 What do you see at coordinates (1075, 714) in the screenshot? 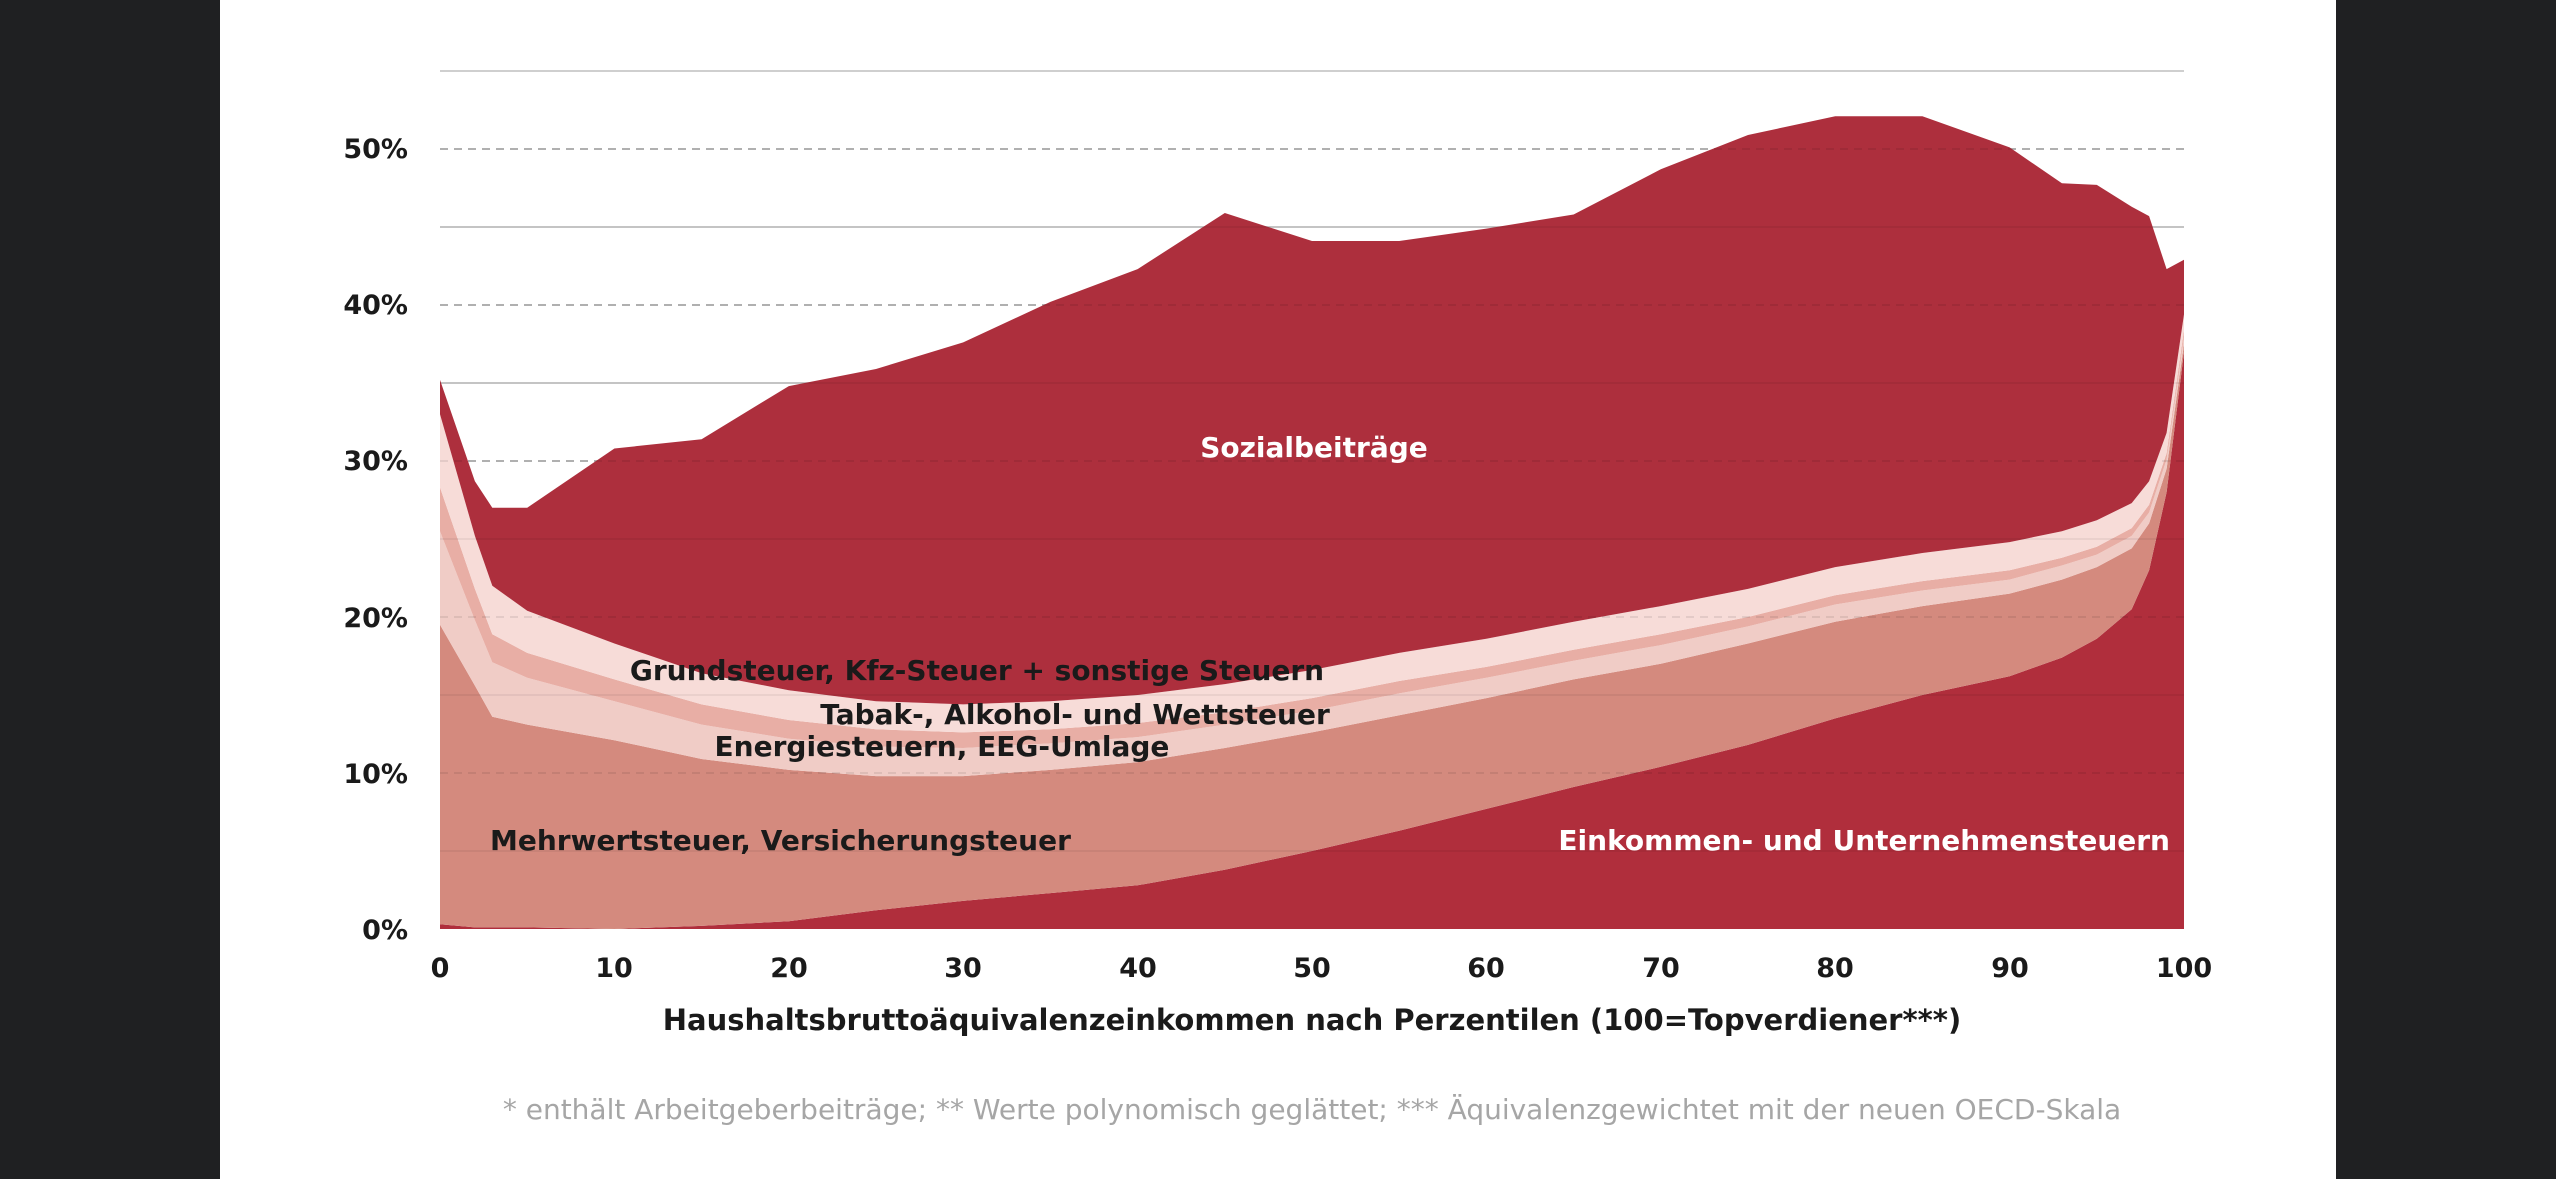
I see `series-label-tabak: Tabak-, Alkohol- und Wettsteuer` at bounding box center [1075, 714].